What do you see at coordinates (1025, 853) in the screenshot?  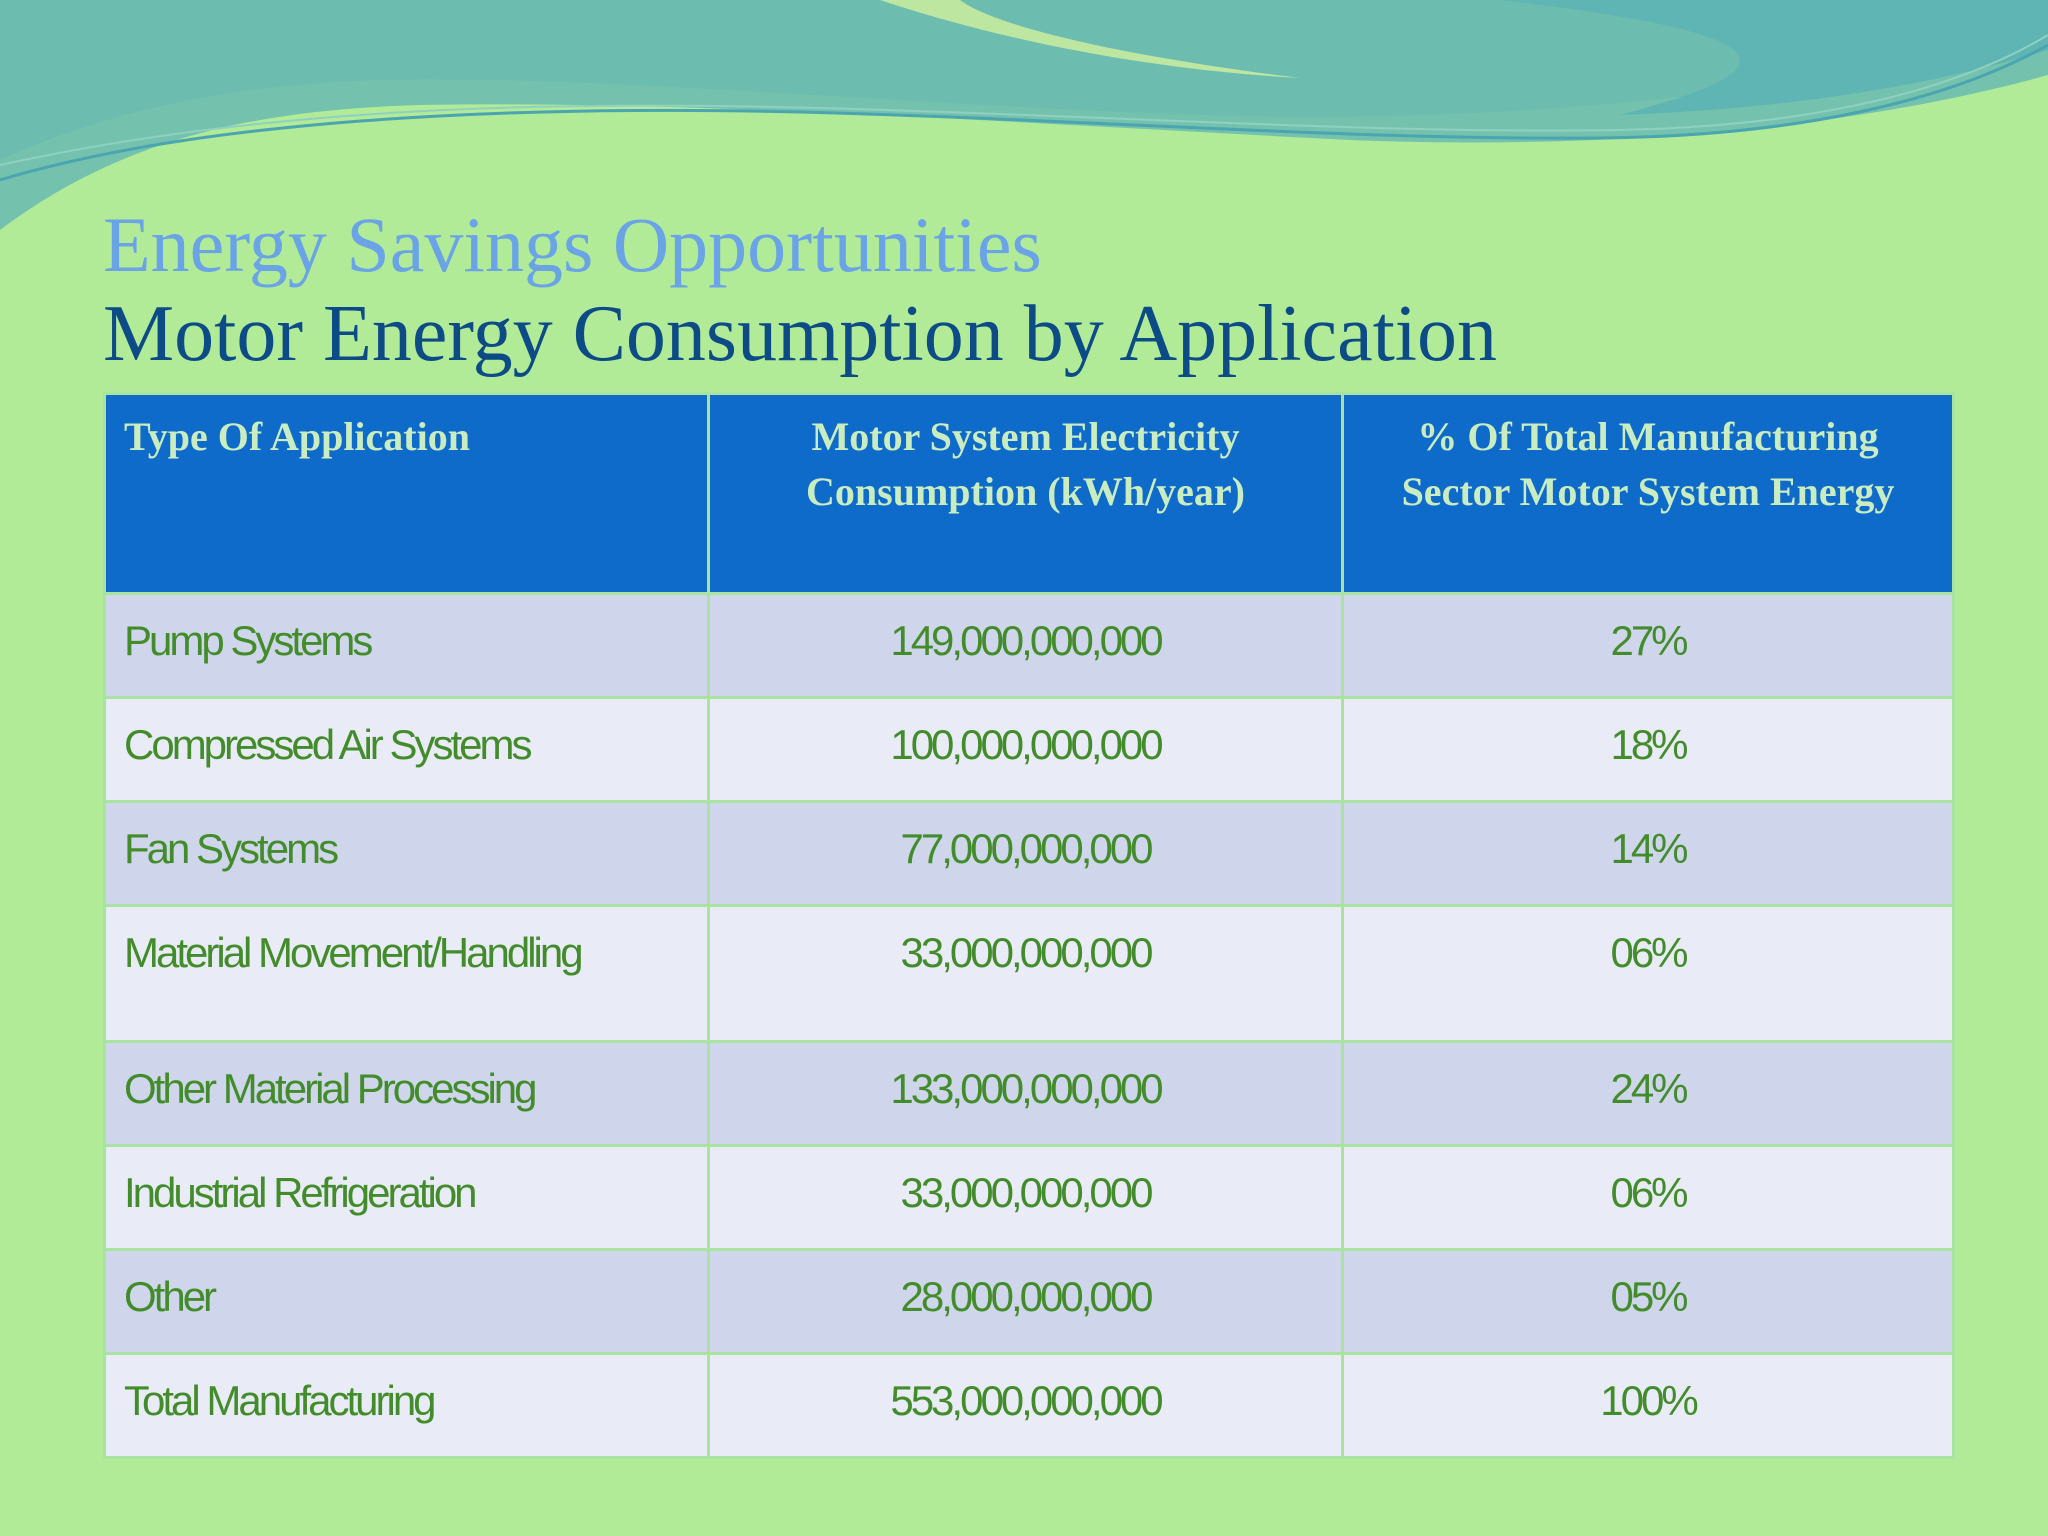 I see `cell-consumption: 77,000,000,000` at bounding box center [1025, 853].